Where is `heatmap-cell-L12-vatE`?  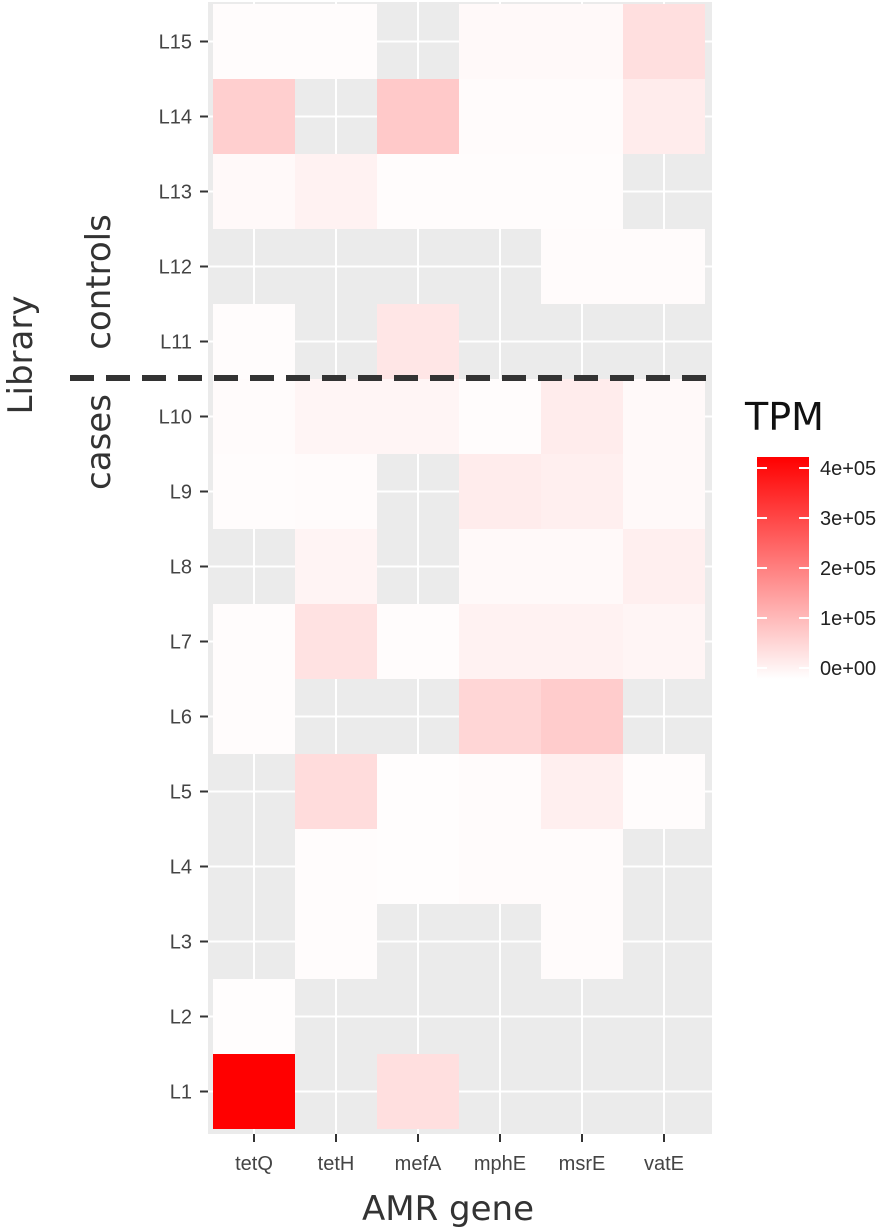
heatmap-cell-L12-vatE is located at coordinates (664, 266).